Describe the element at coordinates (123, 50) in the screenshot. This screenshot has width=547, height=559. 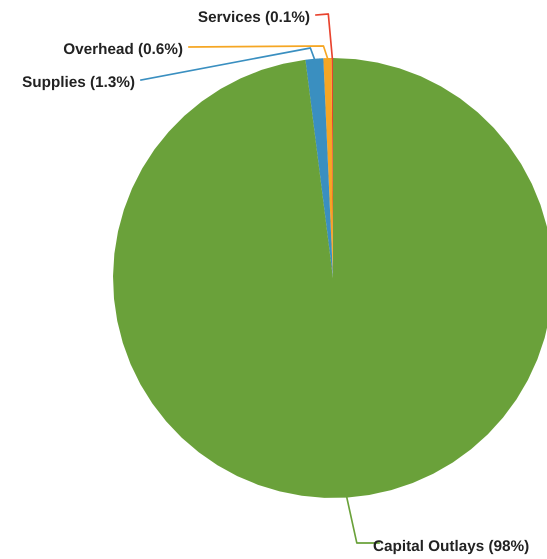
I see `slice-label: Overhead (0.6%)` at that location.